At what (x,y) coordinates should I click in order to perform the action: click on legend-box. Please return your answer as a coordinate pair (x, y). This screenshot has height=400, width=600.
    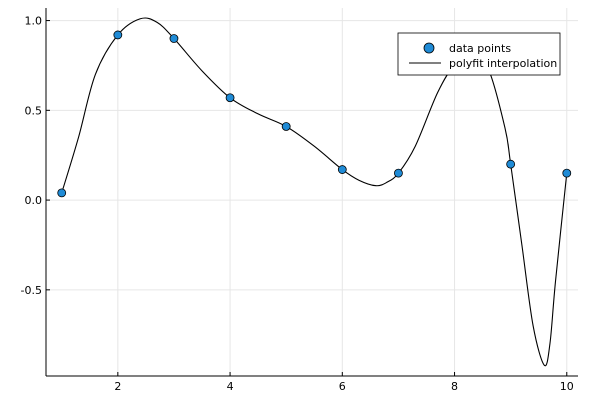
    Looking at the image, I should click on (479, 54).